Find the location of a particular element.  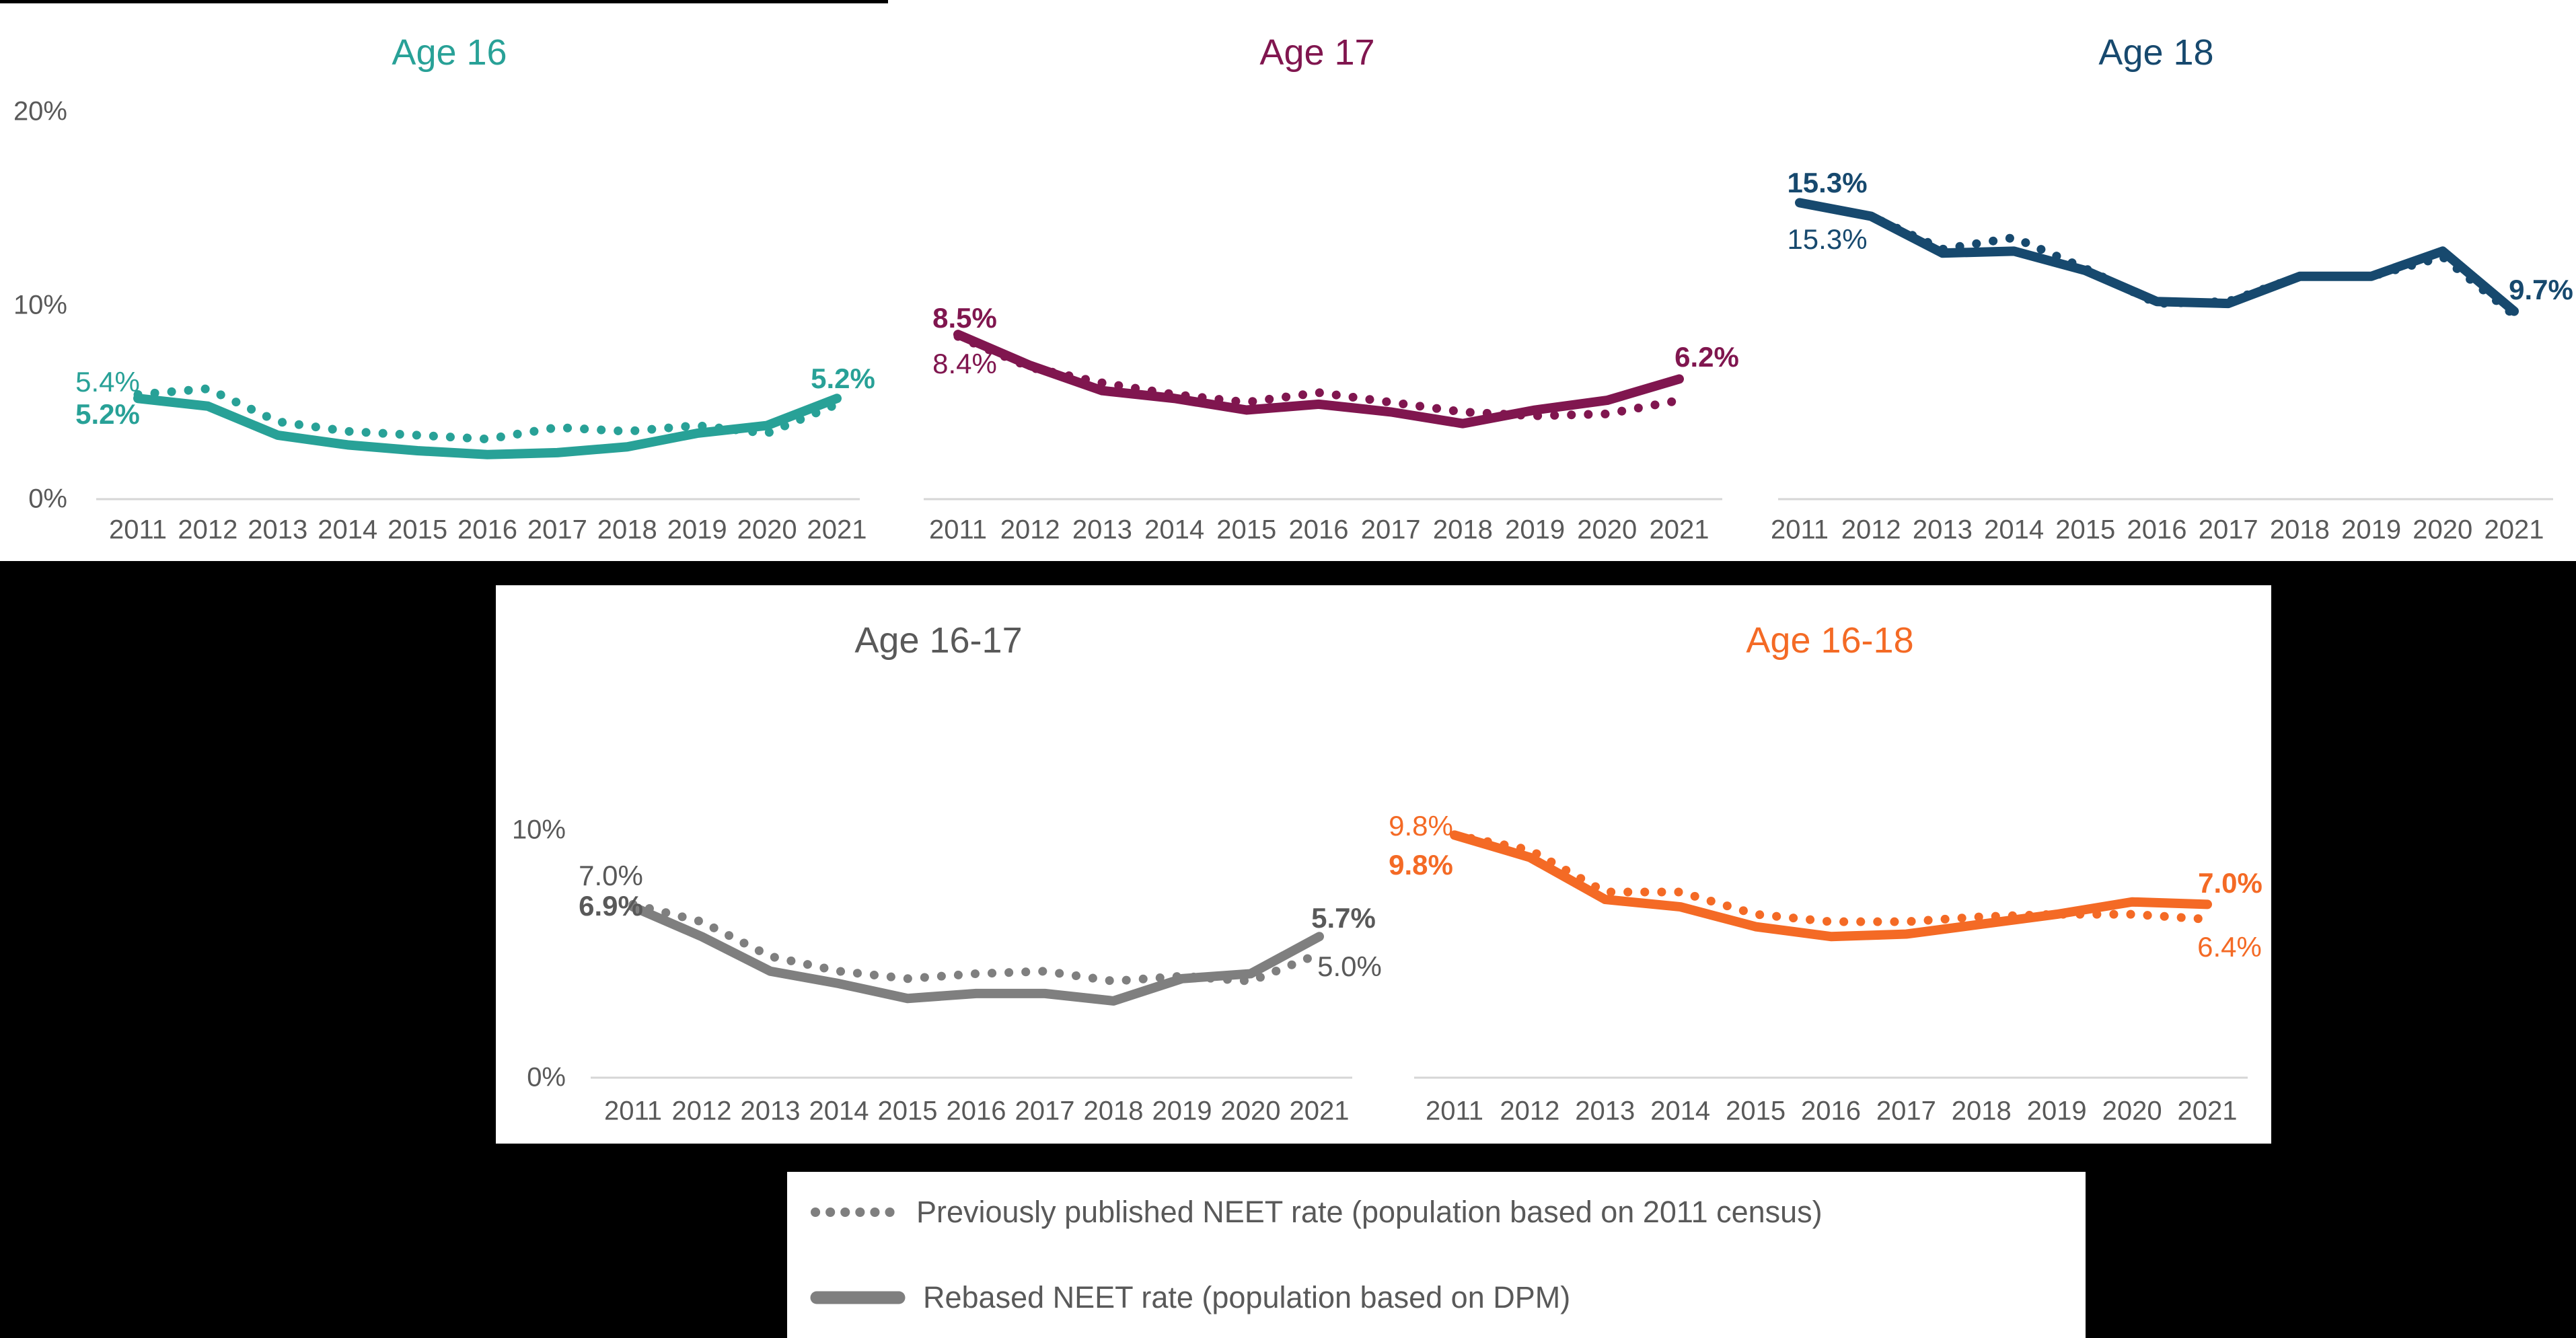

age-17-x-axis-year-label: 2012 is located at coordinates (1030, 530).